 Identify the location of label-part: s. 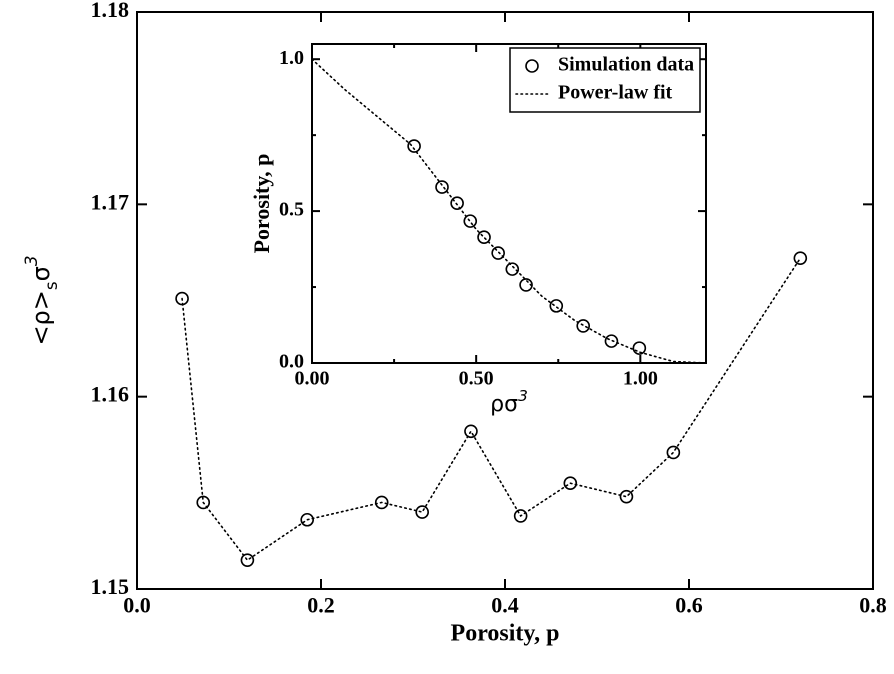
(51, 285).